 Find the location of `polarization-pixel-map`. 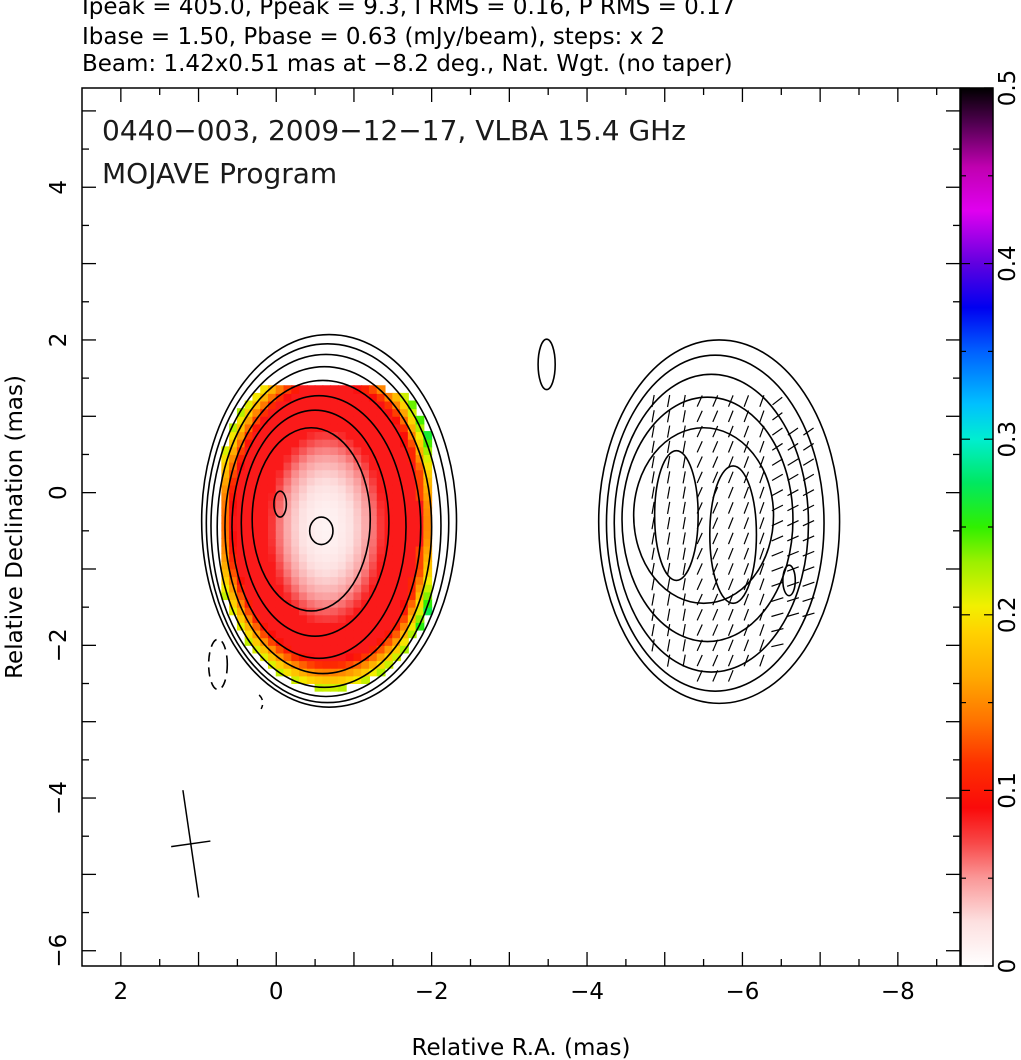

polarization-pixel-map is located at coordinates (327, 538).